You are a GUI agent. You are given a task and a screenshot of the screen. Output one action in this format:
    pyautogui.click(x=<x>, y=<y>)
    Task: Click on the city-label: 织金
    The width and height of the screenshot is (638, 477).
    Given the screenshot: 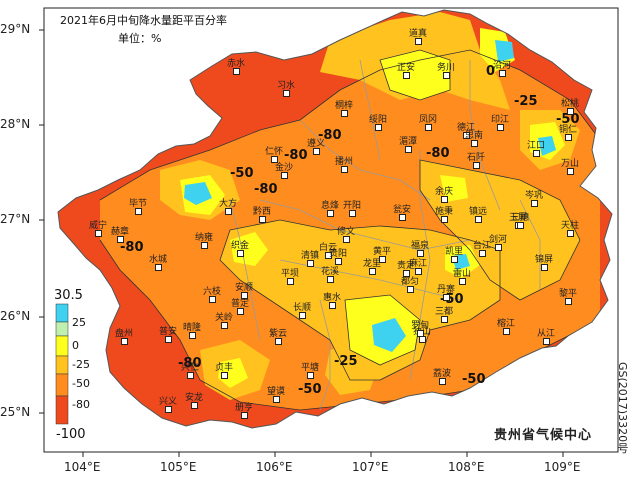 What is the action you would take?
    pyautogui.click(x=240, y=246)
    